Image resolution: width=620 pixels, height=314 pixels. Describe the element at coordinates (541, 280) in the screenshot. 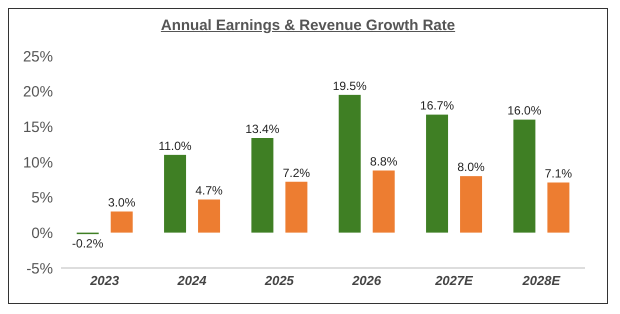

I see `x-tick-label: 2028E` at that location.